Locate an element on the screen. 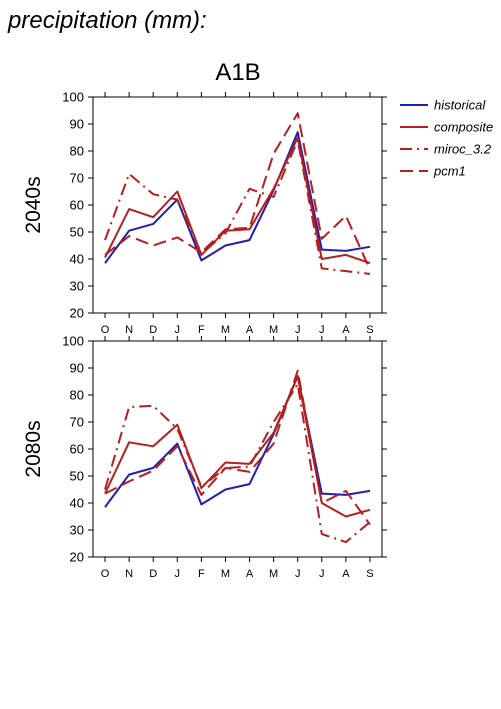  legend: historical composite miroc_3.2 pcm1 is located at coordinates (446, 138).